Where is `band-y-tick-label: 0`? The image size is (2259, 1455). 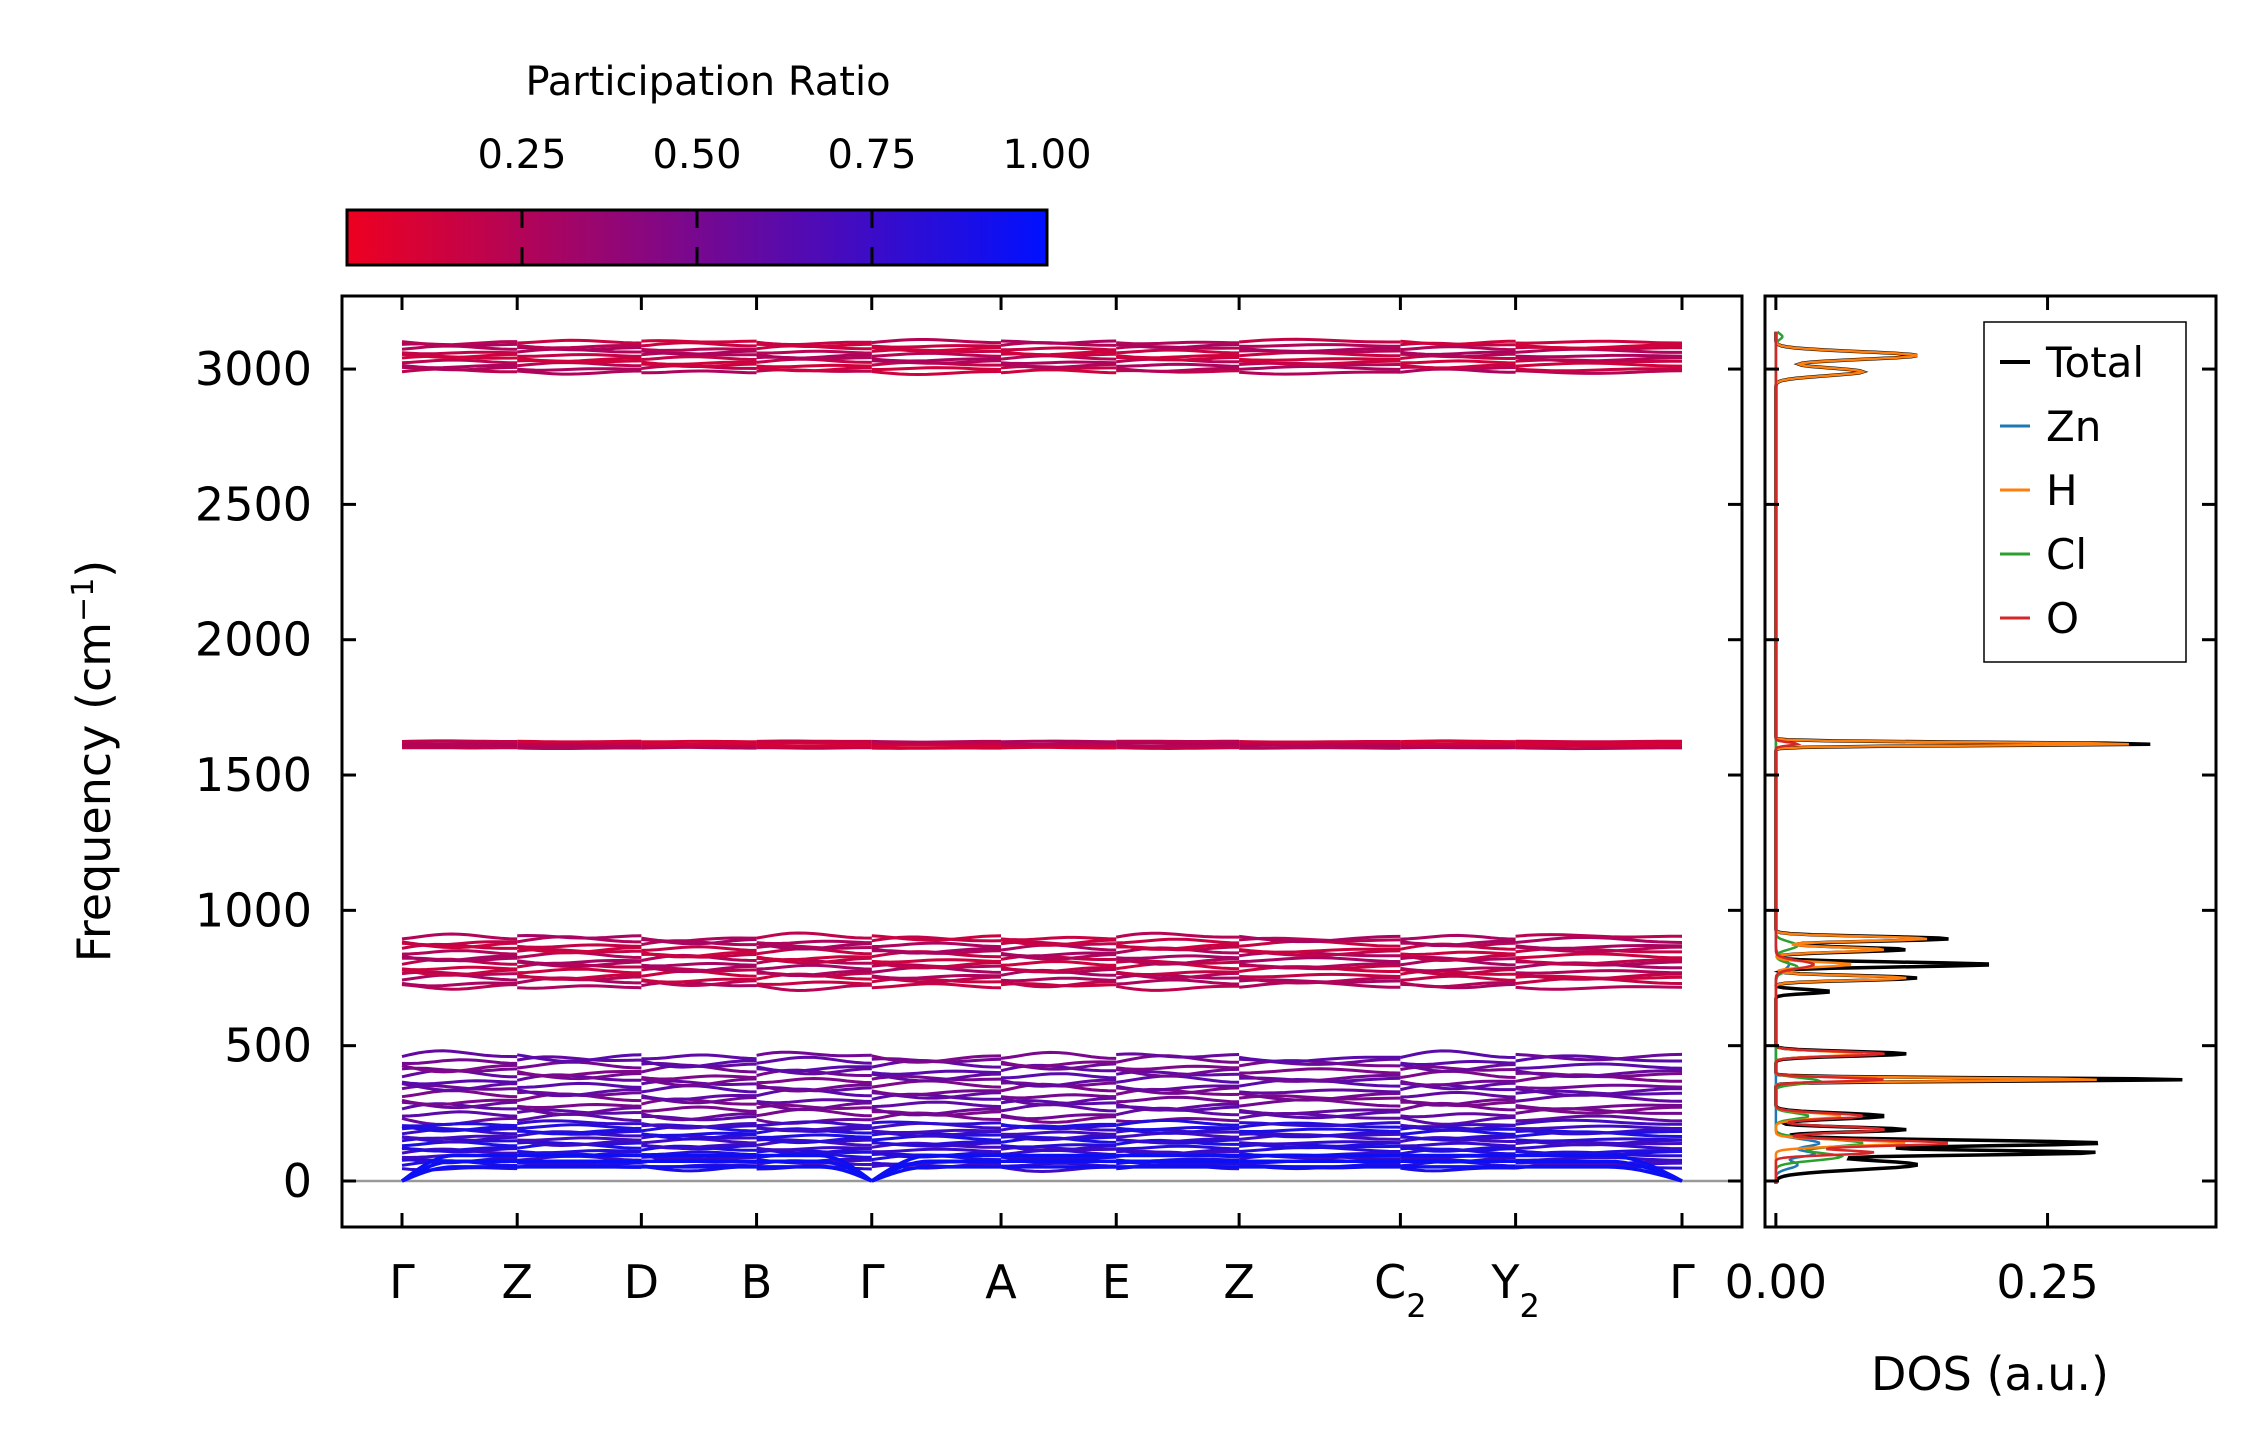 band-y-tick-label: 0 is located at coordinates (297, 1181).